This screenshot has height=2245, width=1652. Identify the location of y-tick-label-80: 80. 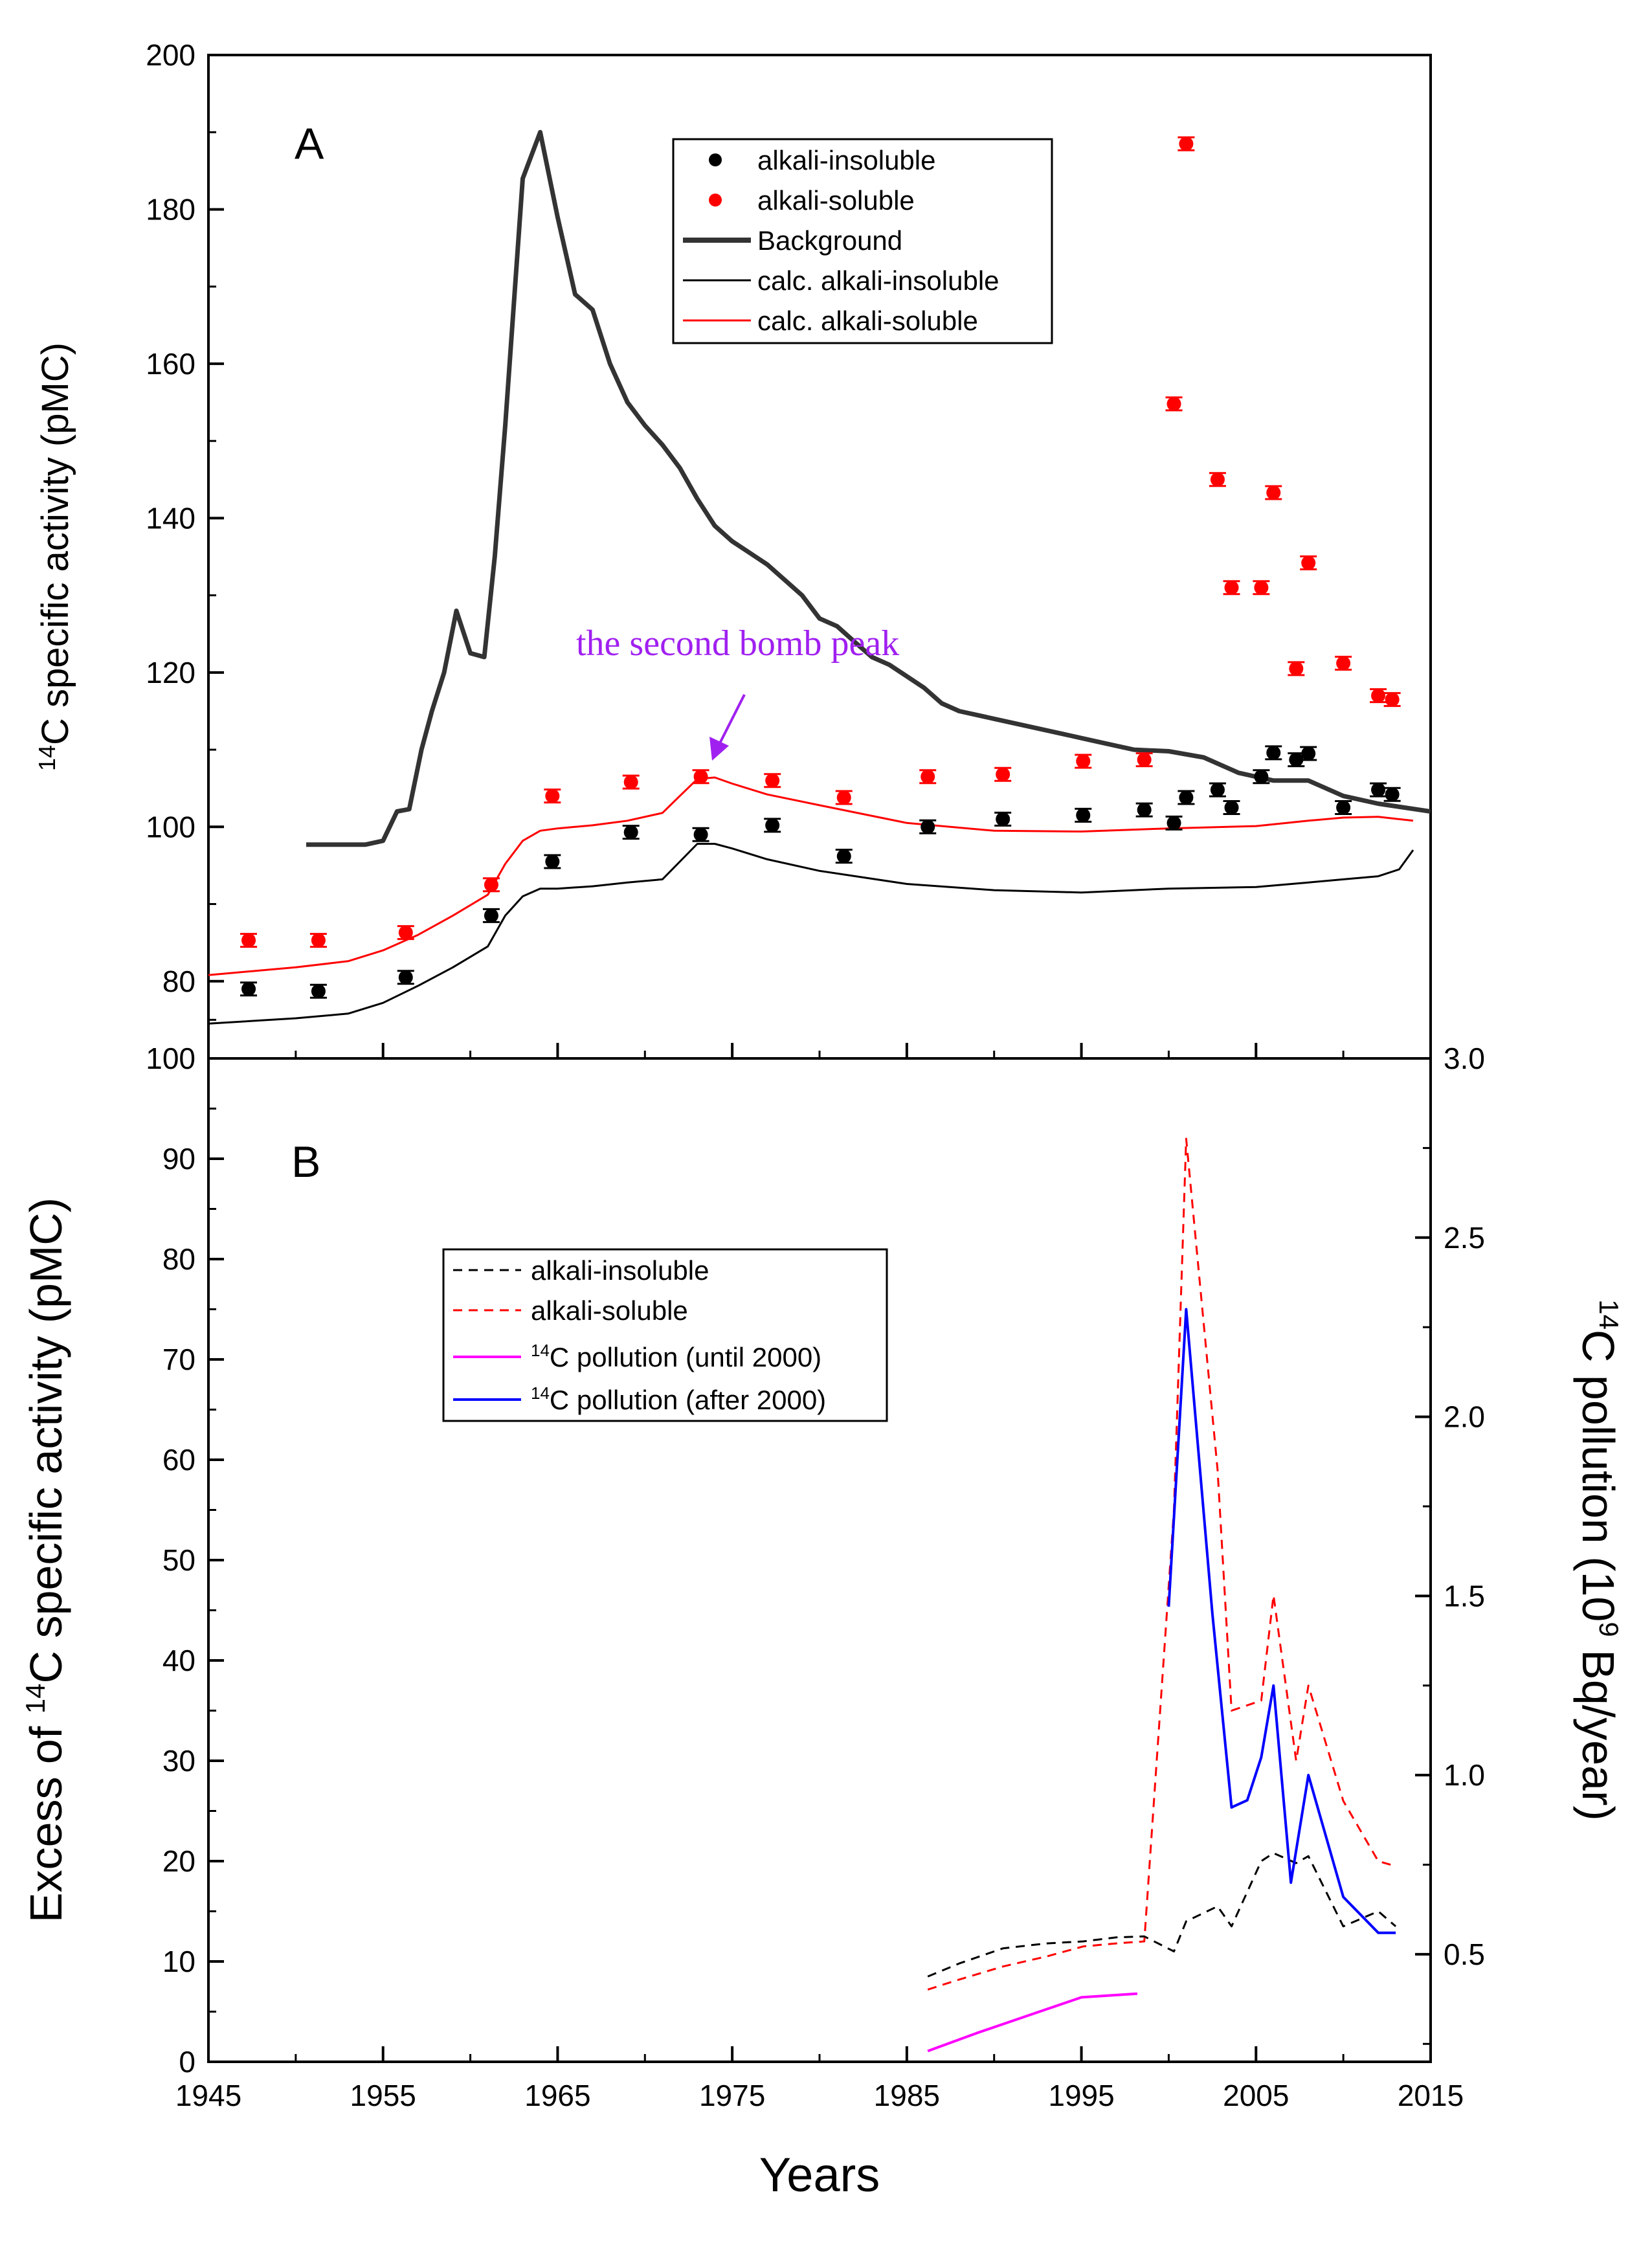
(178, 1259).